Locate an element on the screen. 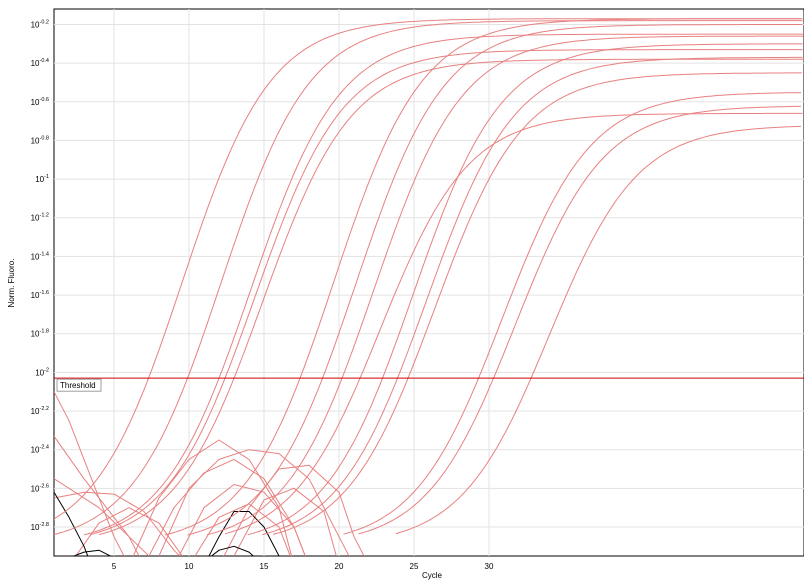 Image resolution: width=804 pixels, height=580 pixels. threshold-label-box: Threshold is located at coordinates (79, 385).